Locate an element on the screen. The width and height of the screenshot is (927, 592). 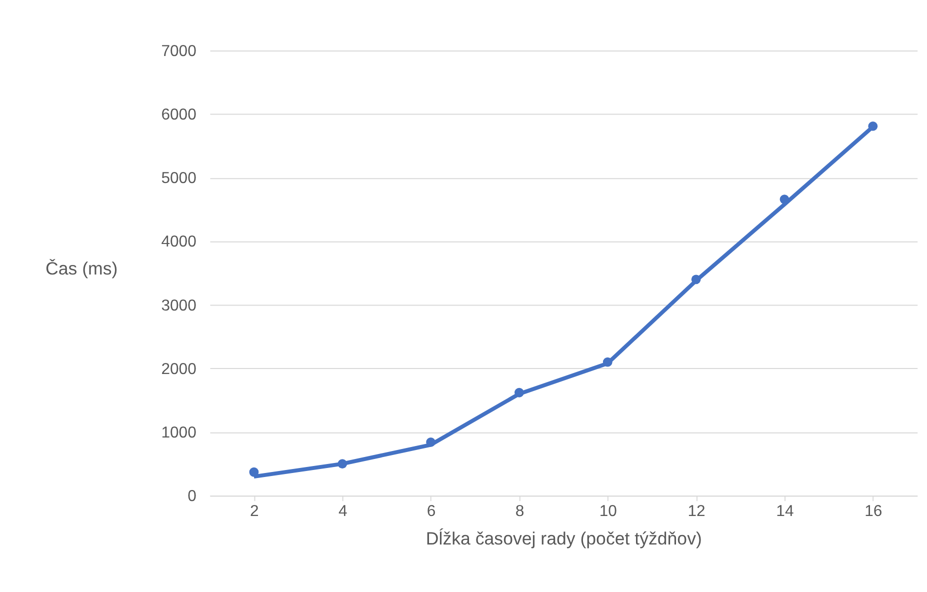
x-tick-label: 14 is located at coordinates (785, 511).